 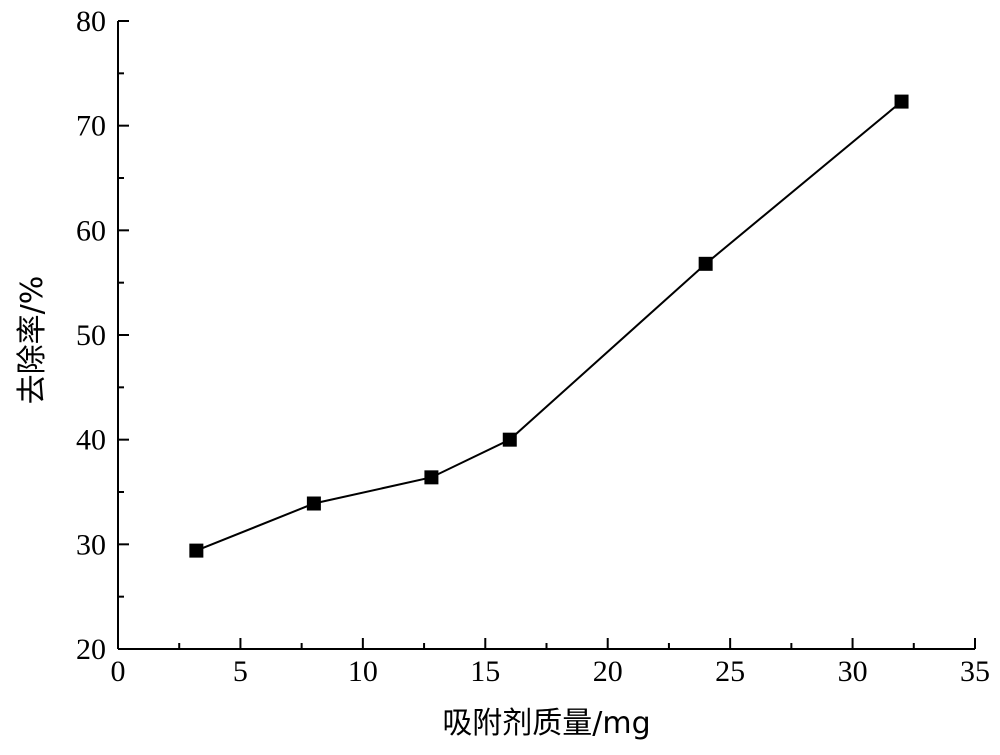 I want to click on y-axis-title: 去除率/%, so click(x=32, y=340).